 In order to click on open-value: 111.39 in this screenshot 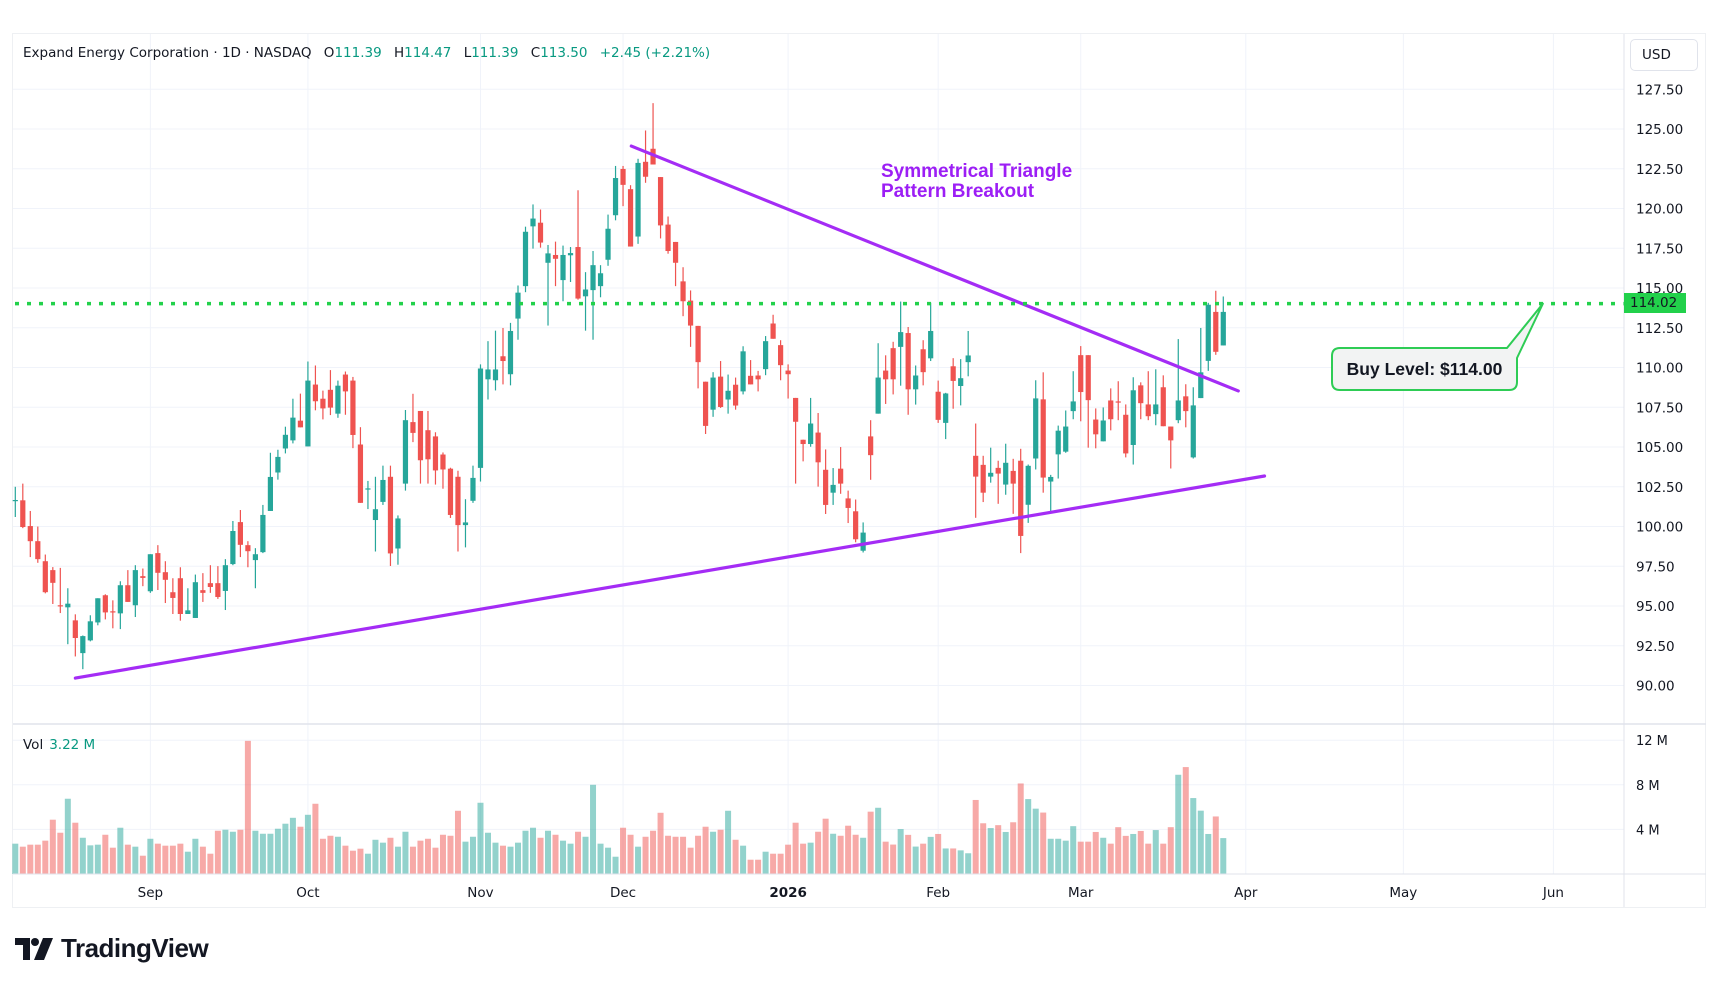, I will do `click(358, 53)`.